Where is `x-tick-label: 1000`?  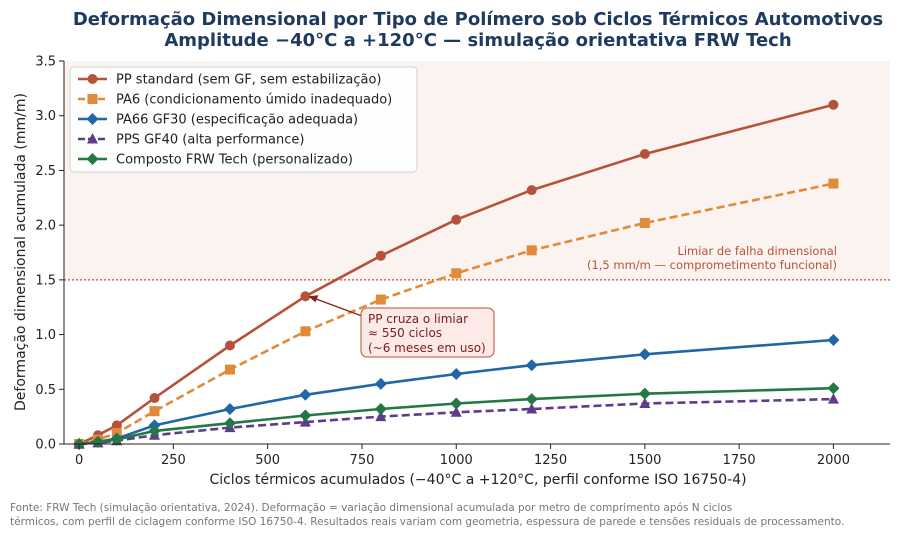
x-tick-label: 1000 is located at coordinates (456, 460).